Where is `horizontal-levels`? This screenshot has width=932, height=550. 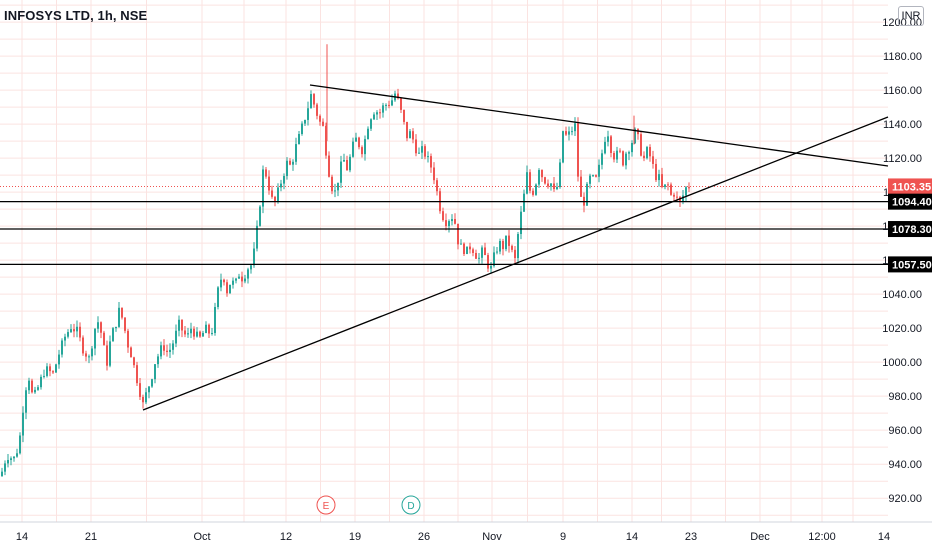 horizontal-levels is located at coordinates (444, 225).